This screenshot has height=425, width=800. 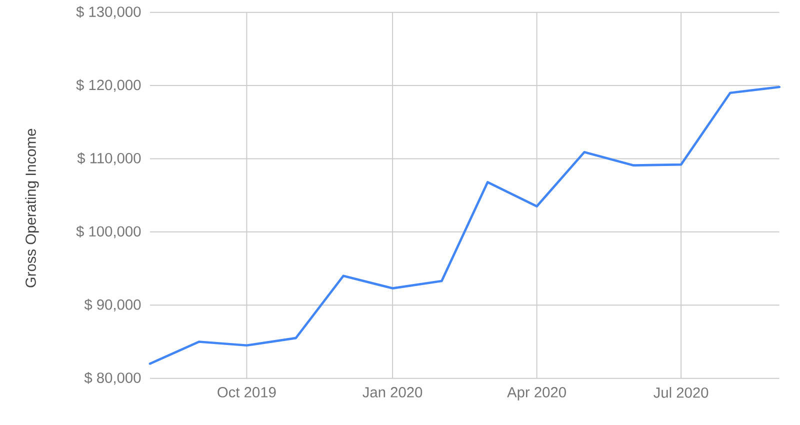 I want to click on y-tick-label: $ 100,000, so click(x=108, y=232).